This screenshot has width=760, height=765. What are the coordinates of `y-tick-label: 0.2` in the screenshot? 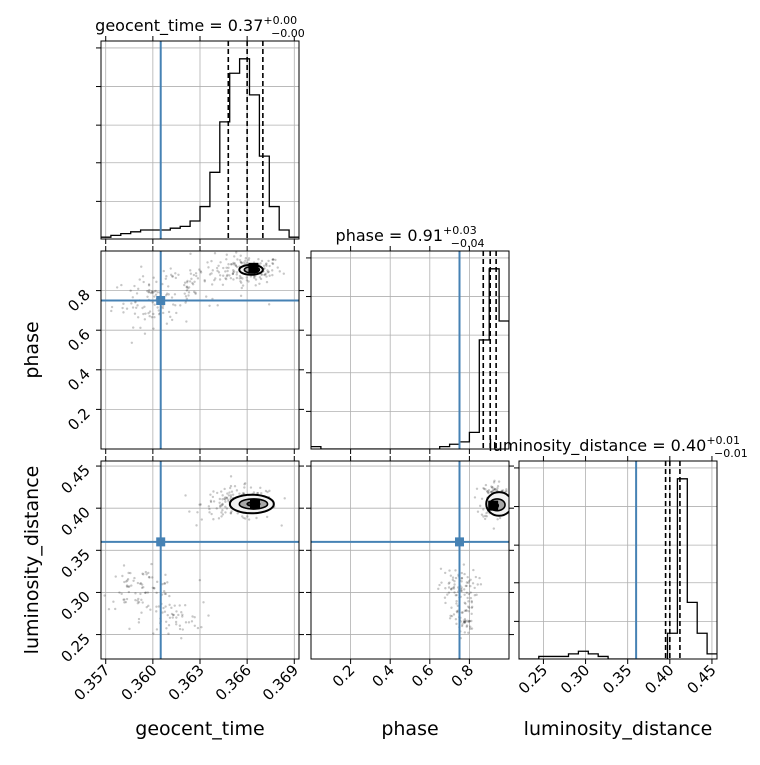 It's located at (79, 420).